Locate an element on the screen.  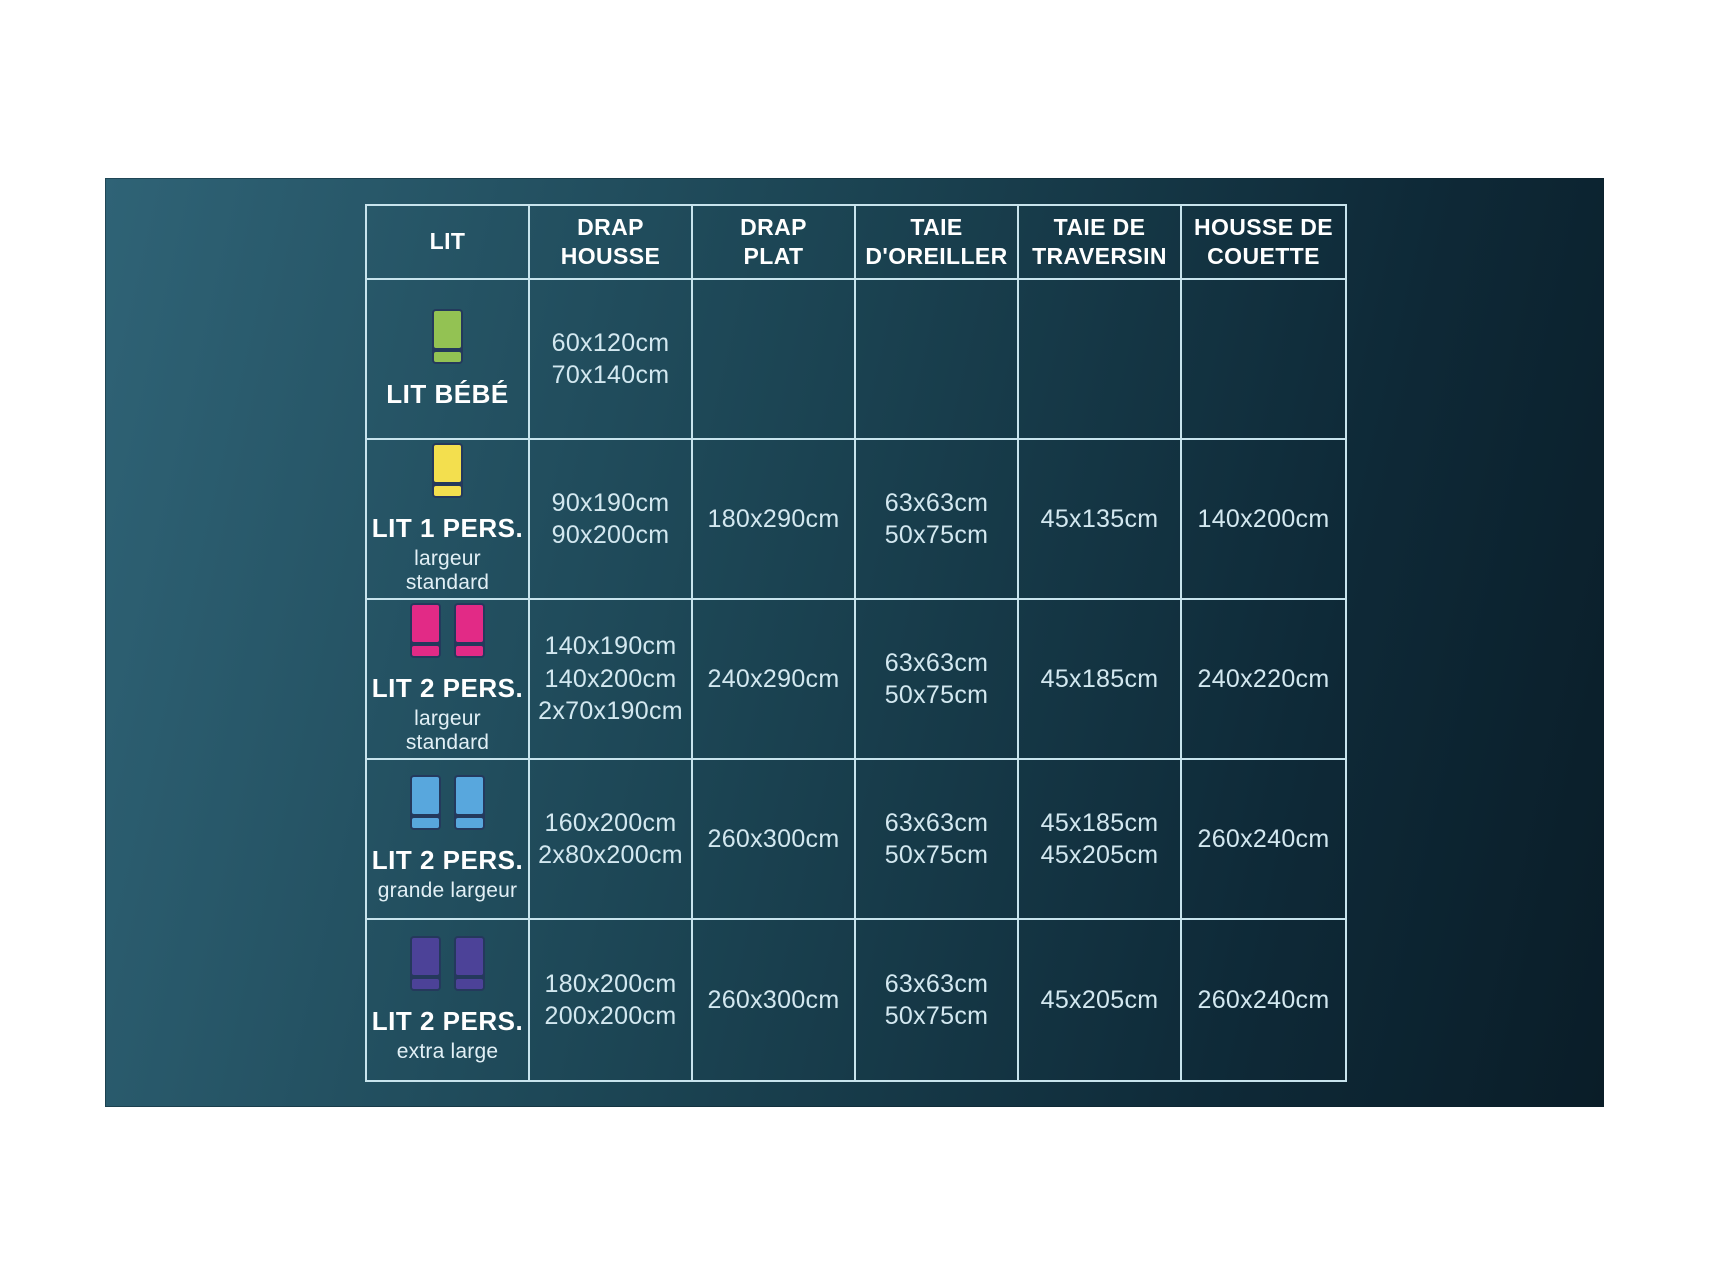
column-header-taie-traversin: TAIE DE TRAVERSIN is located at coordinates (1100, 243).